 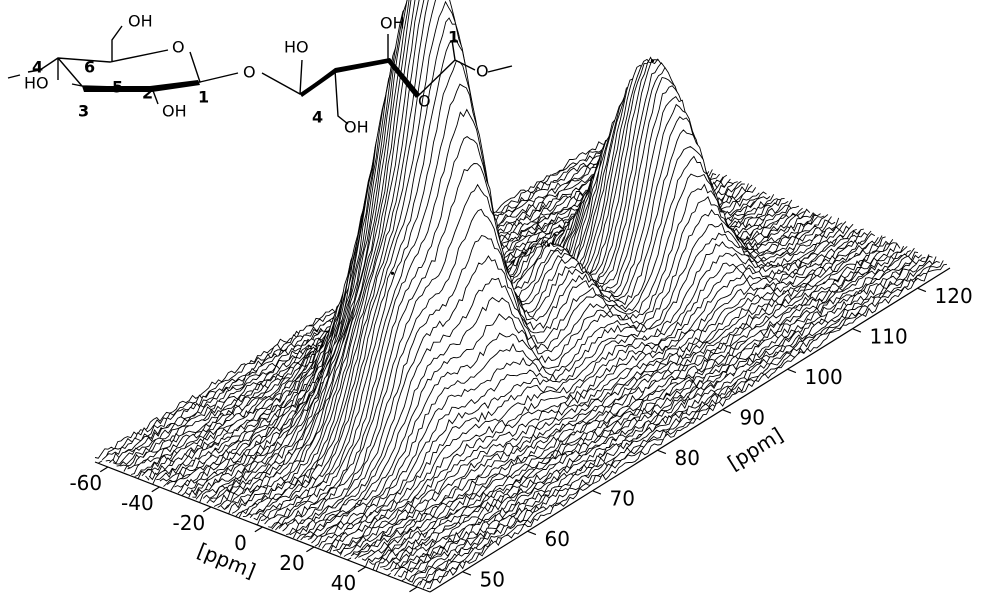 What do you see at coordinates (240, 543) in the screenshot?
I see `x-tick-label: 0` at bounding box center [240, 543].